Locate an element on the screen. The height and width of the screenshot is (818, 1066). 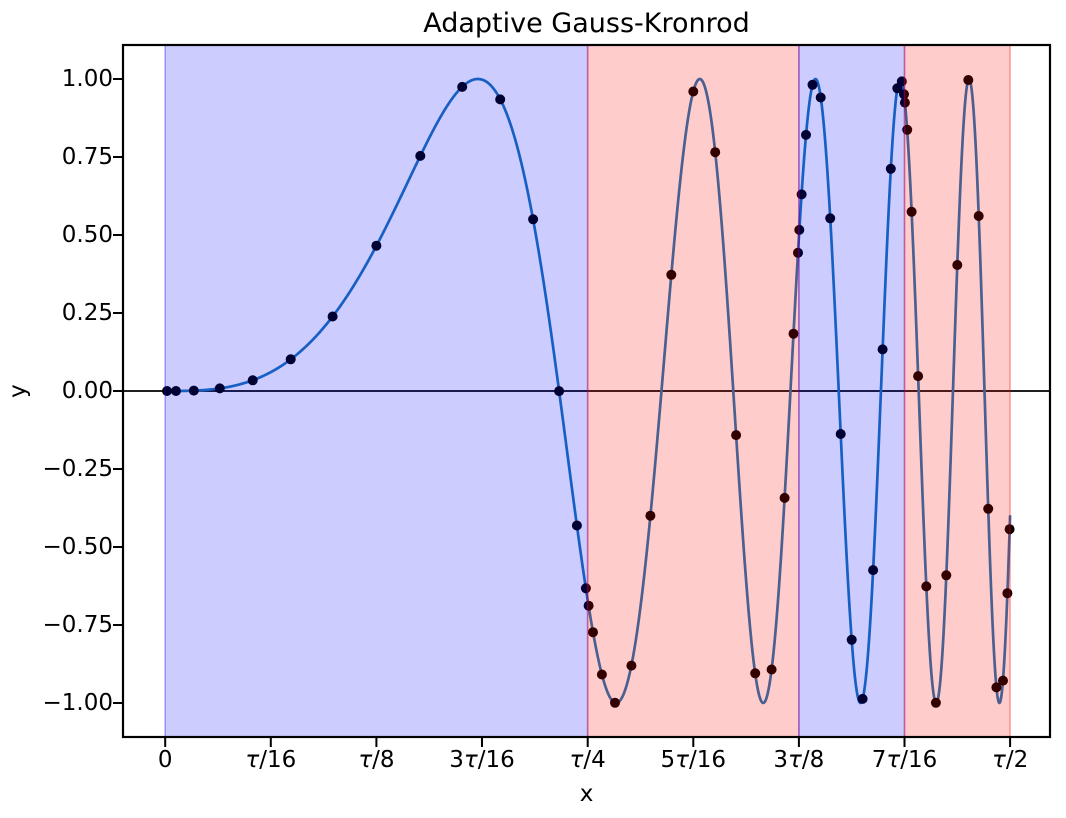
y-tick-label: −0.50 is located at coordinates (77, 546).